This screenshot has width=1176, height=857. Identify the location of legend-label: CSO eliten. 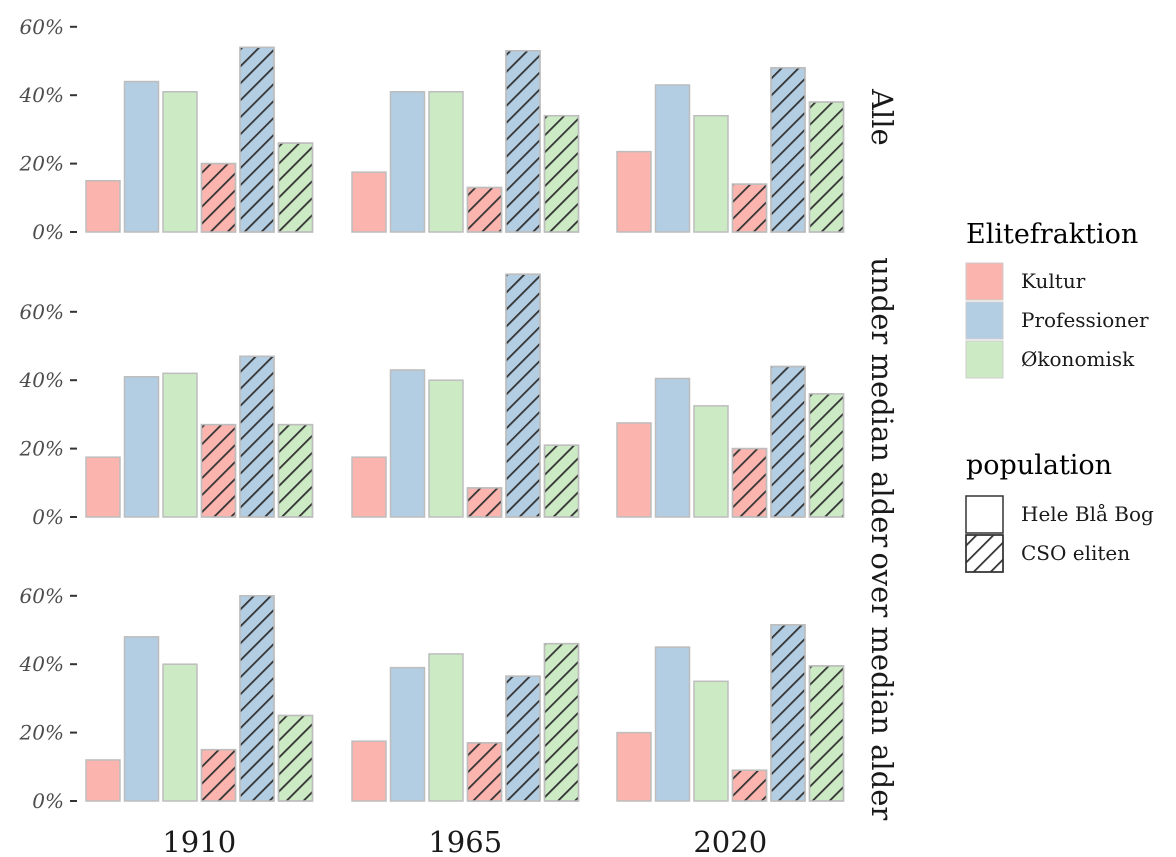
(1075, 553).